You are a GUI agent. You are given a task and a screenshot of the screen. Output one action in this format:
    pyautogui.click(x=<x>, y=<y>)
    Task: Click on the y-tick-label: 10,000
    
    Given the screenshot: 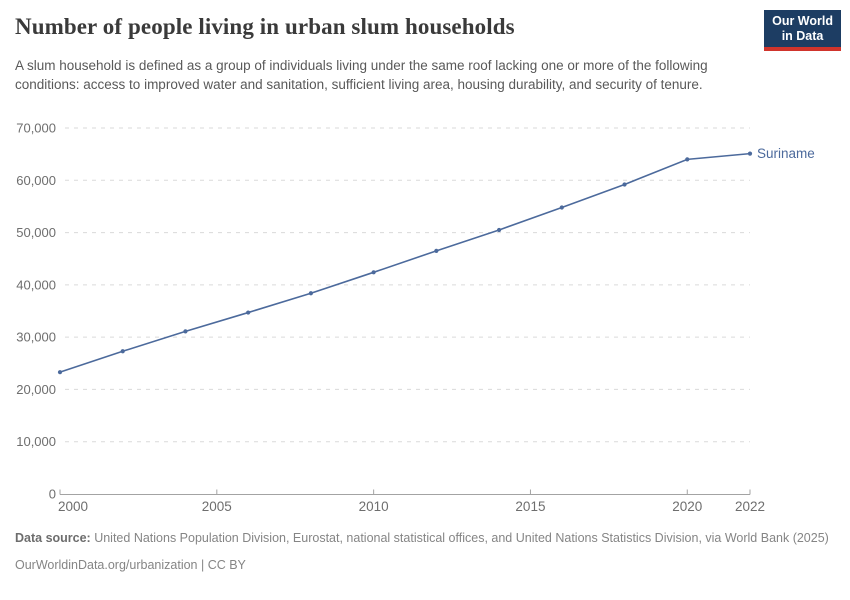 What is the action you would take?
    pyautogui.click(x=36, y=441)
    